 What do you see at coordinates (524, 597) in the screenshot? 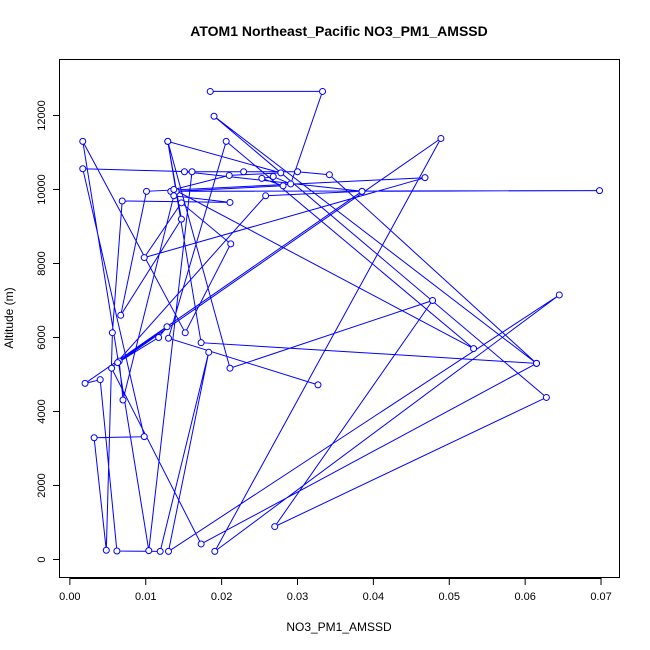
I see `x-tick-label: 0.06` at bounding box center [524, 597].